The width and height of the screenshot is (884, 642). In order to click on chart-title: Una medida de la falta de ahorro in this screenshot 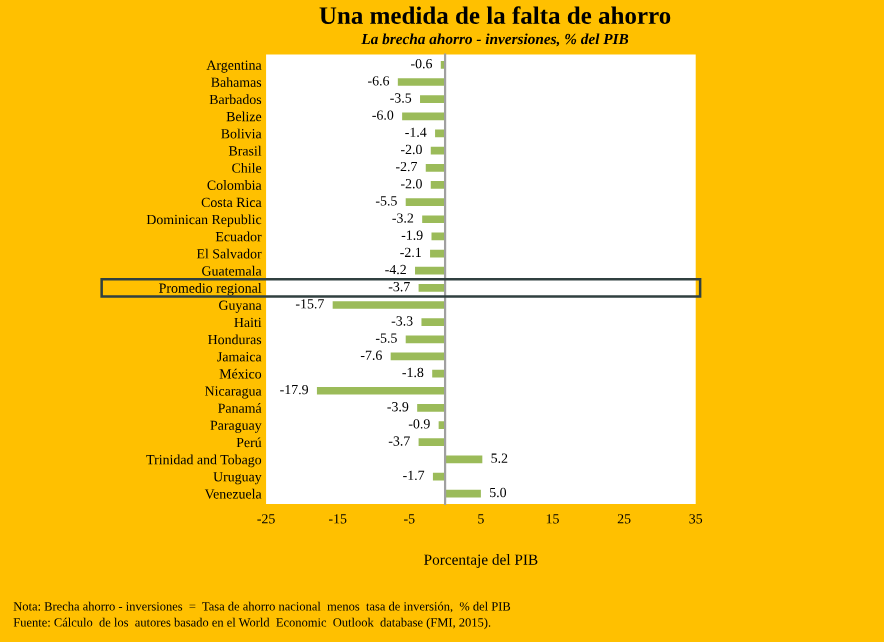, I will do `click(495, 15)`.